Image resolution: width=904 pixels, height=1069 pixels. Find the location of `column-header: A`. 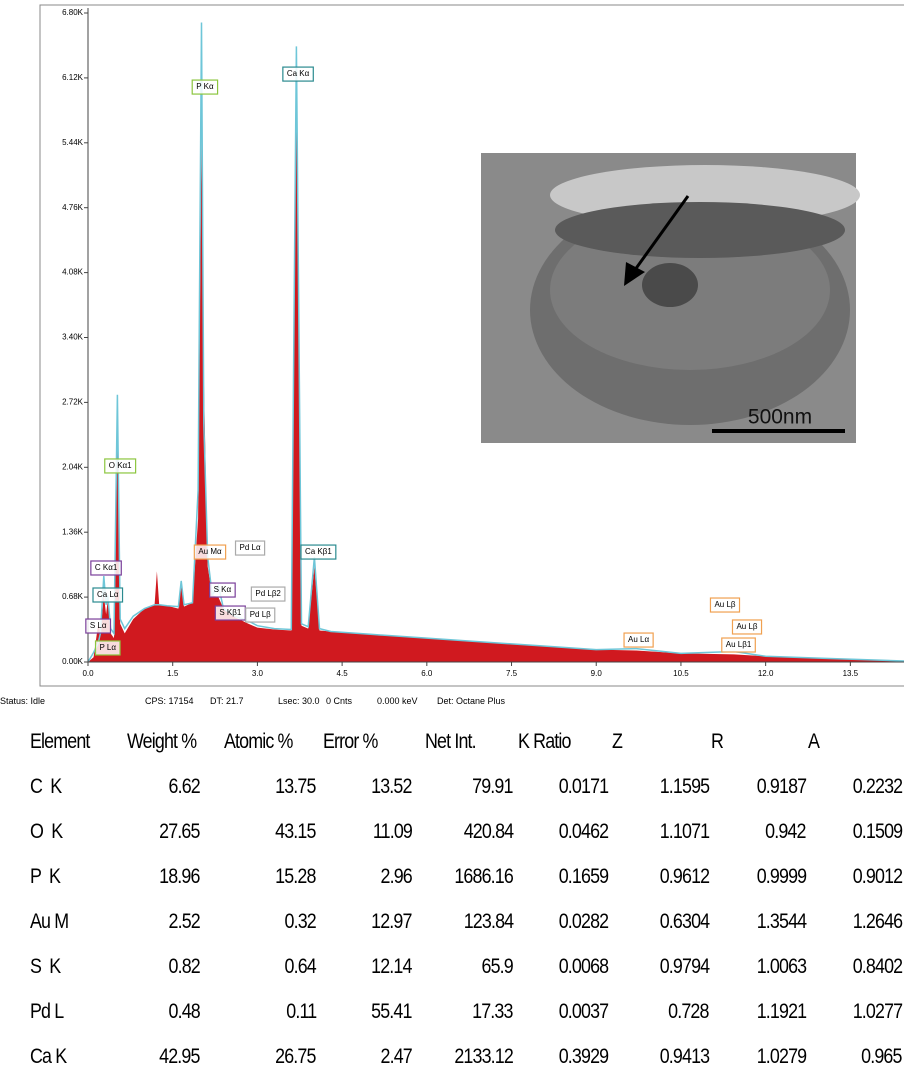

column-header: A is located at coordinates (814, 741).